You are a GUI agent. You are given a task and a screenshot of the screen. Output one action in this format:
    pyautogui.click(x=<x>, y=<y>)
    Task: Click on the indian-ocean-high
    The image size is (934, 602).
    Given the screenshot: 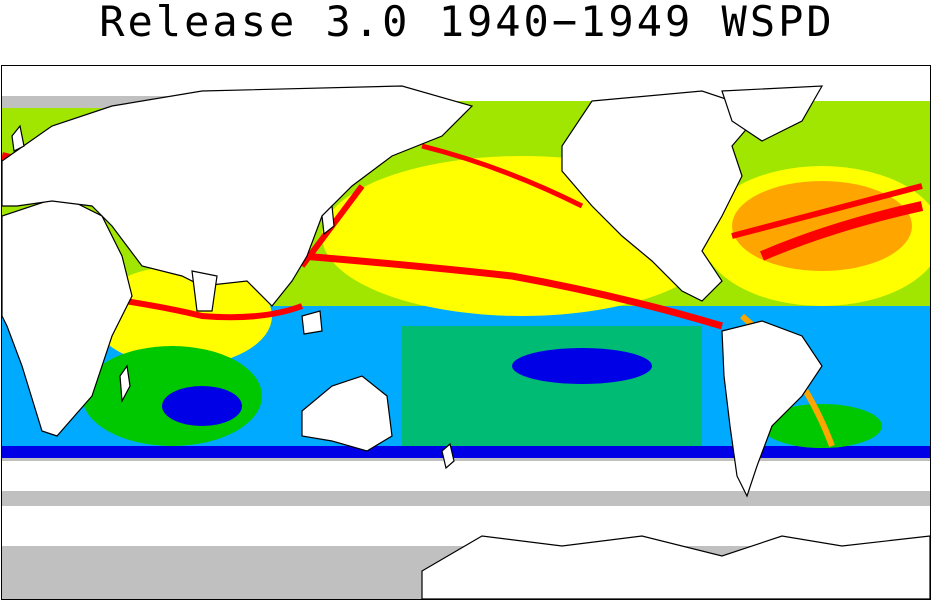 What is the action you would take?
    pyautogui.click(x=182, y=316)
    